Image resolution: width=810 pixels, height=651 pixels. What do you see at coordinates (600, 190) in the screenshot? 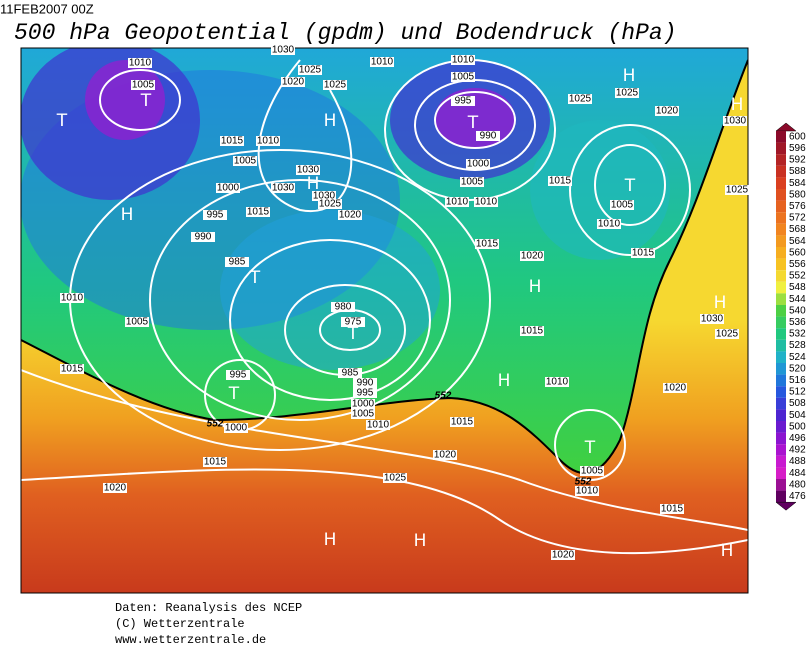
I see `cold-pool` at bounding box center [600, 190].